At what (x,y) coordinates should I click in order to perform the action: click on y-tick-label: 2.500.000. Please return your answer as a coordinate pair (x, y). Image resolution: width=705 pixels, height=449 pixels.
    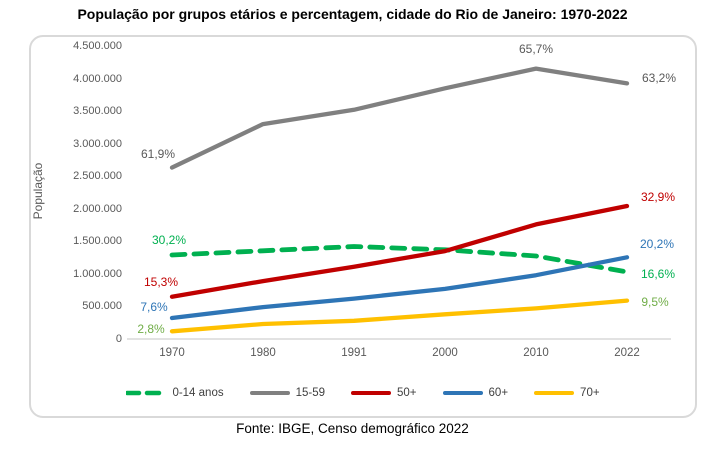
    Looking at the image, I should click on (97, 176).